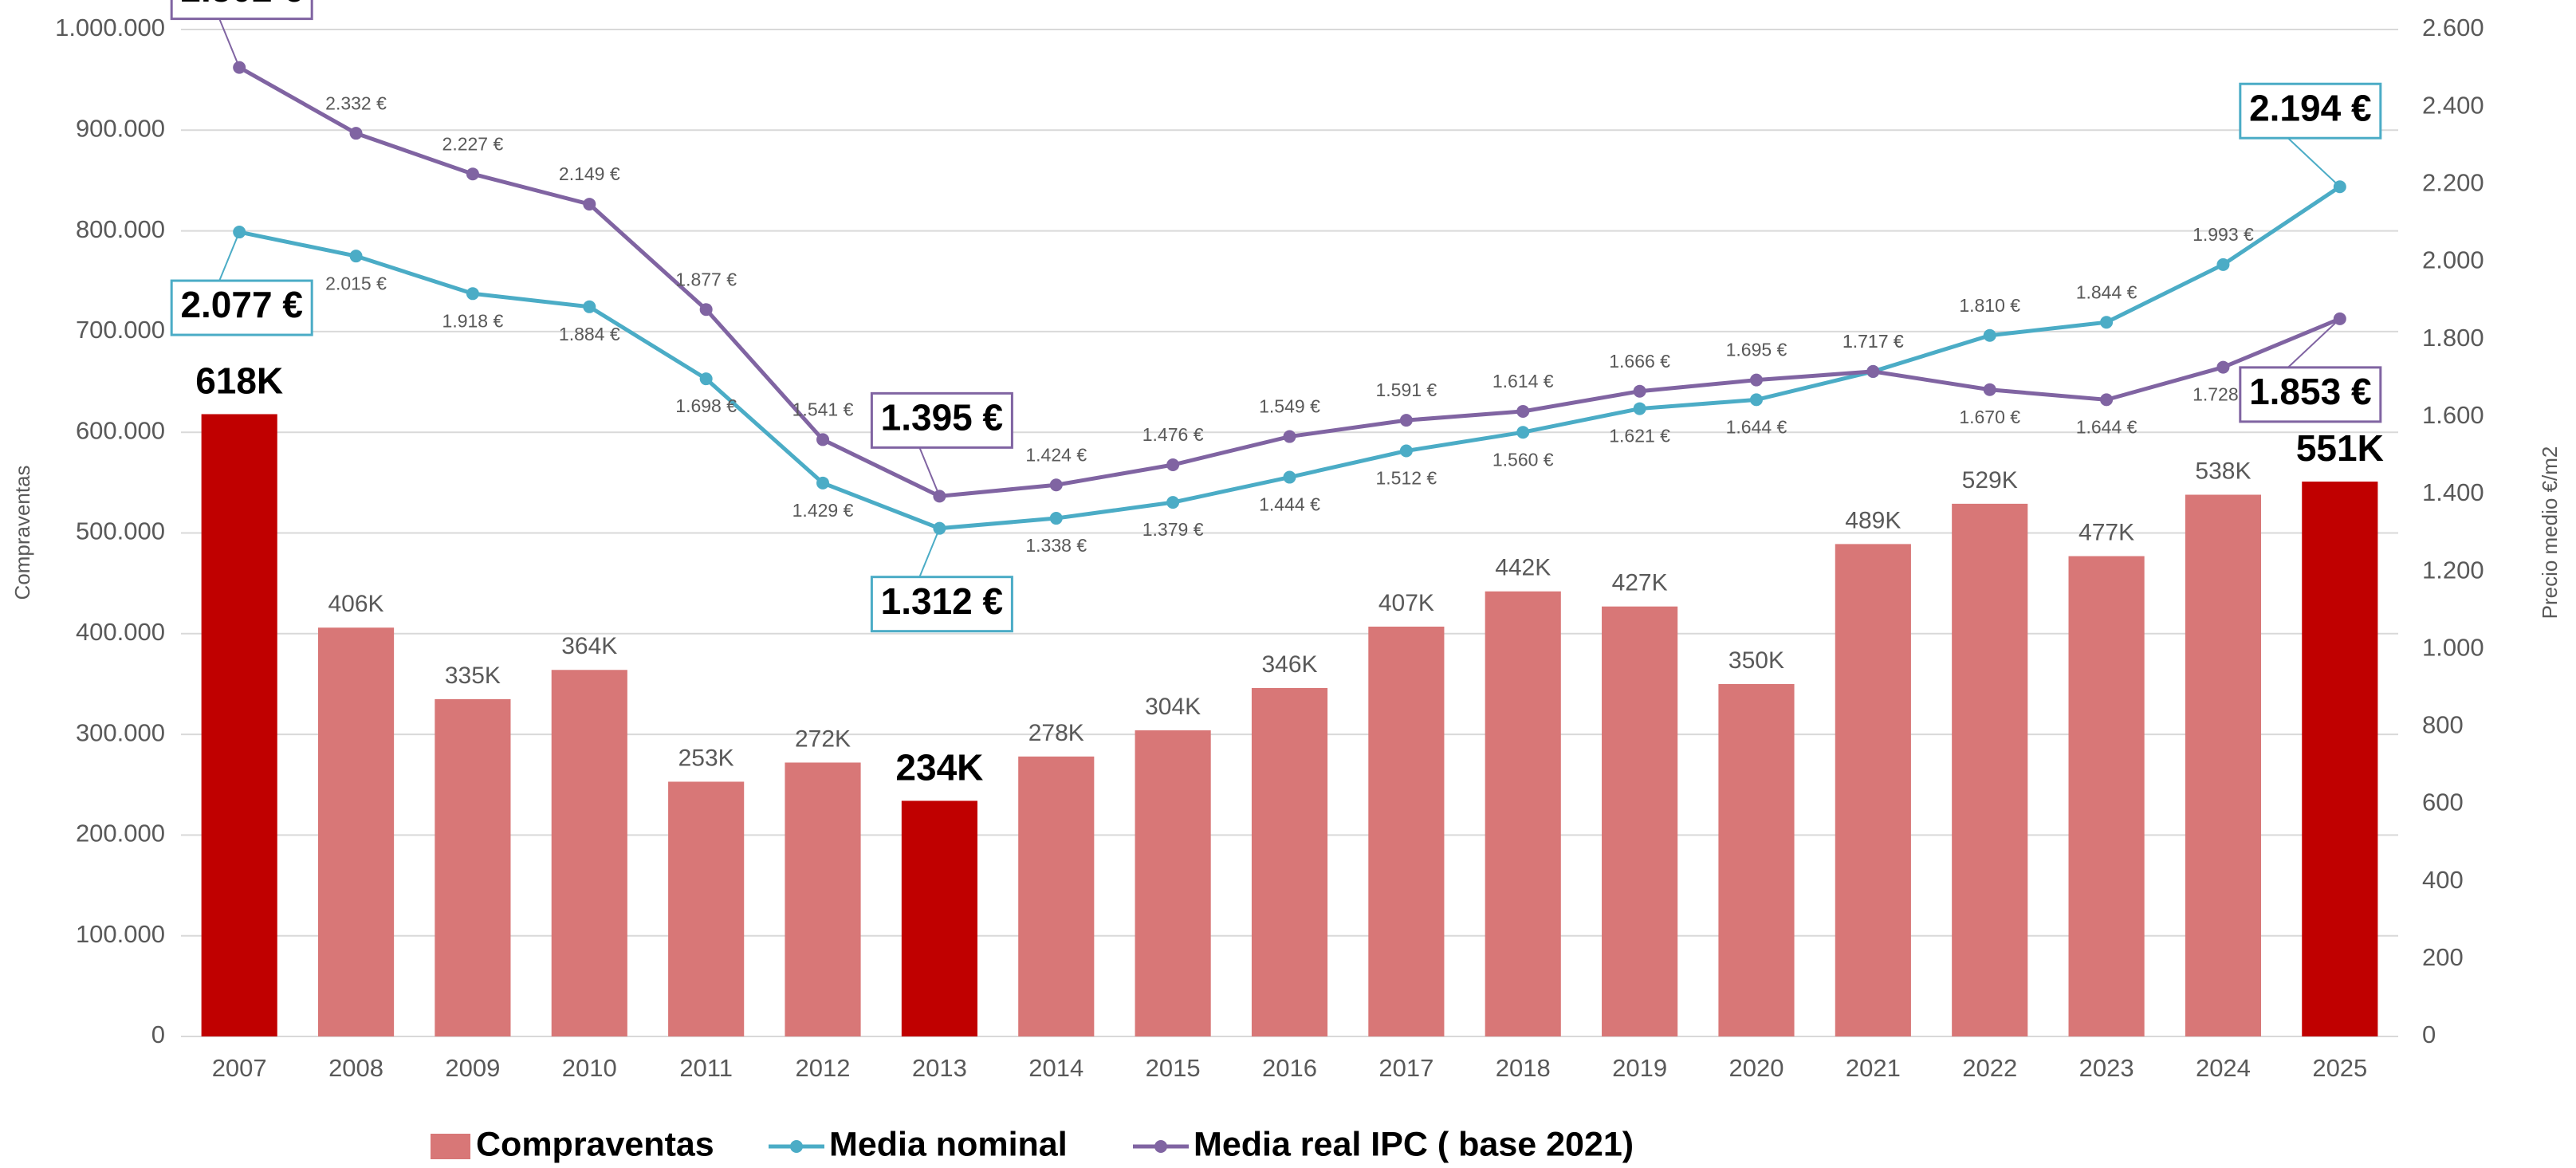 The height and width of the screenshot is (1168, 2576). What do you see at coordinates (2429, 1034) in the screenshot?
I see `y2-tick-label: 0` at bounding box center [2429, 1034].